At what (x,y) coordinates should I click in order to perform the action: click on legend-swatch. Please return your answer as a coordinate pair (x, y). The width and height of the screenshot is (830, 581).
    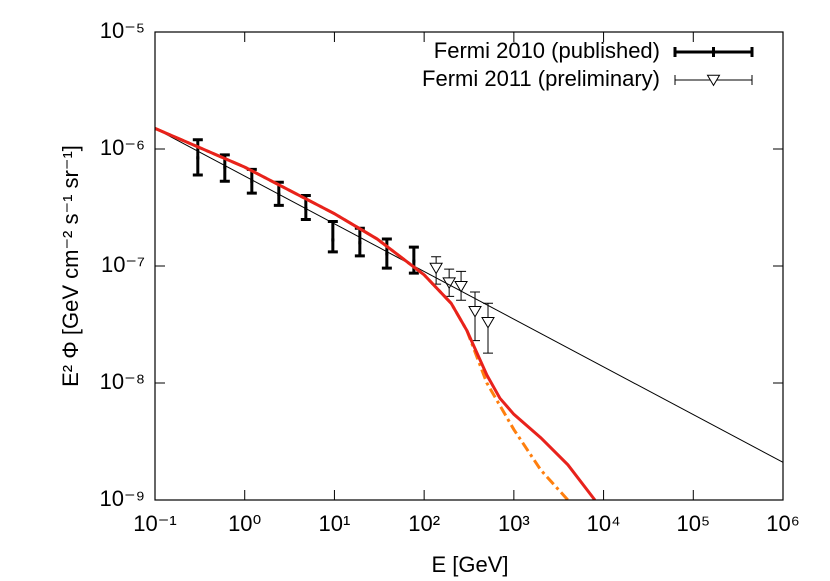
    Looking at the image, I should click on (713, 52).